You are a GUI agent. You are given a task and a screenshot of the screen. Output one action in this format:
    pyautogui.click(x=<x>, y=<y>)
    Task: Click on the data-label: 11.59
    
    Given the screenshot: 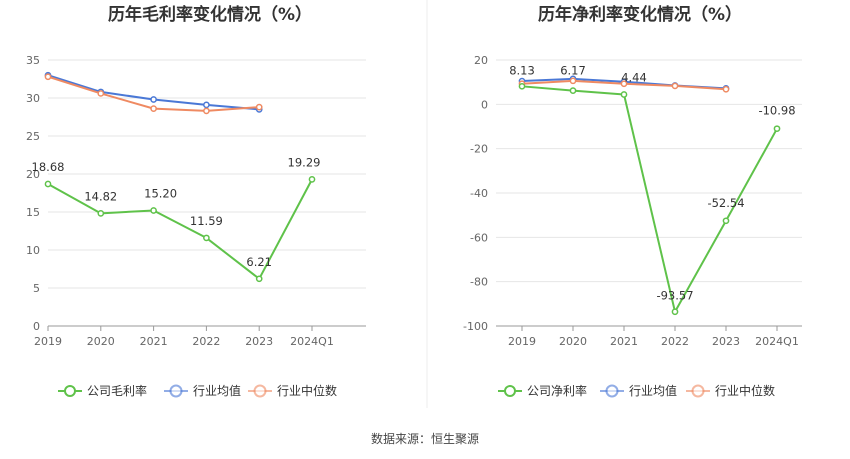 What is the action you would take?
    pyautogui.click(x=206, y=221)
    